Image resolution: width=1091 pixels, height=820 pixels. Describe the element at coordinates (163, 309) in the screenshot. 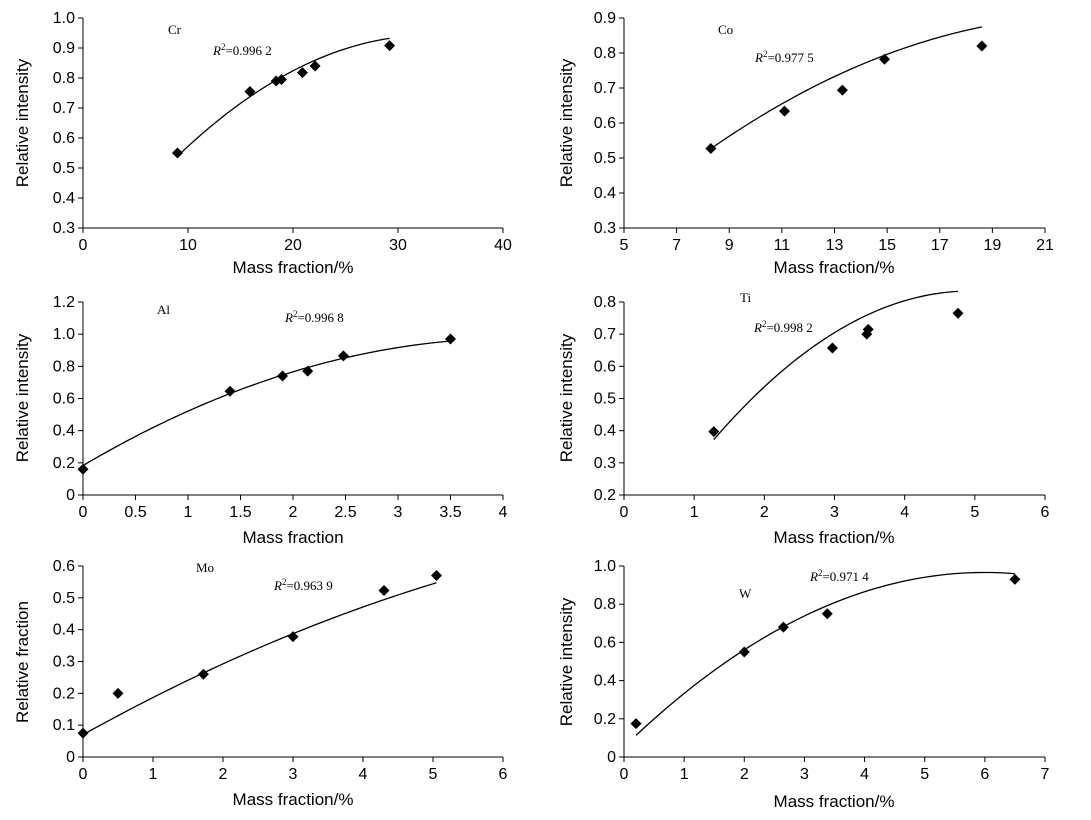

I see `element-label: Al` at that location.